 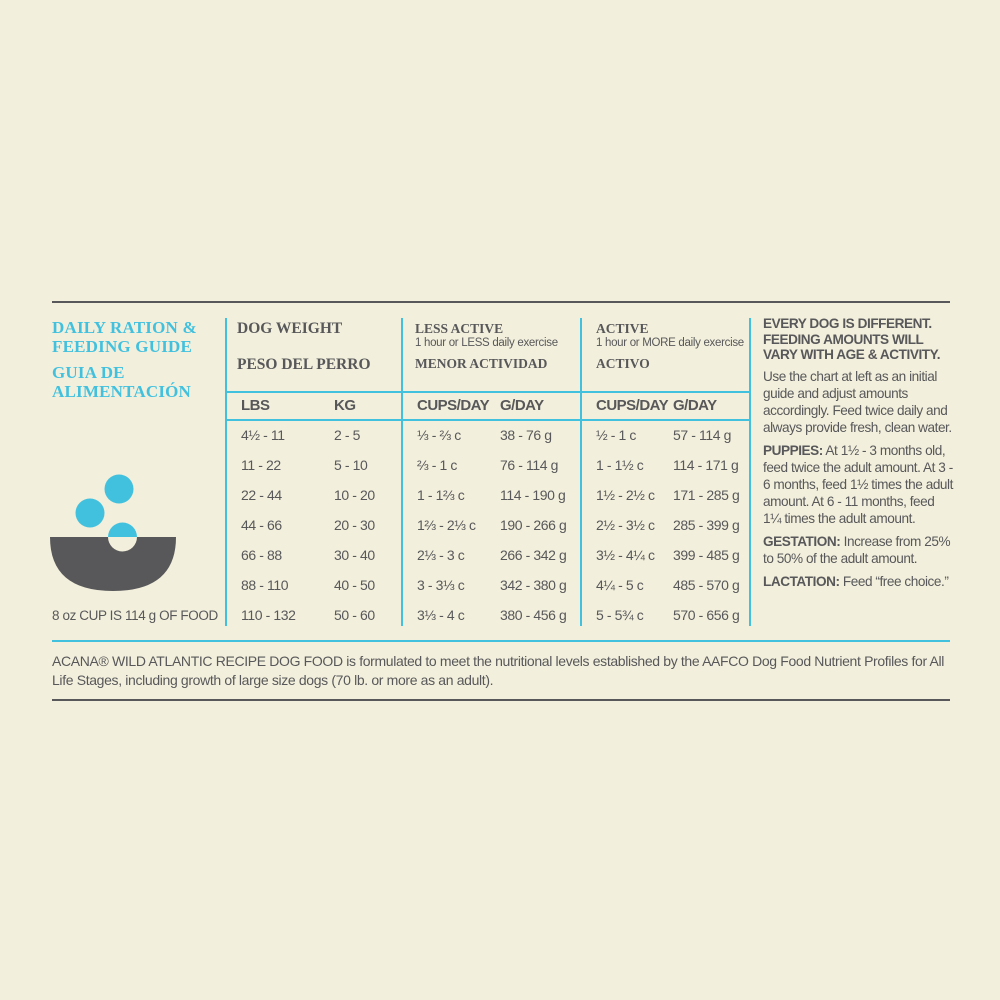 What do you see at coordinates (533, 615) in the screenshot?
I see `cell-less-active-grams: 380 - 456 g` at bounding box center [533, 615].